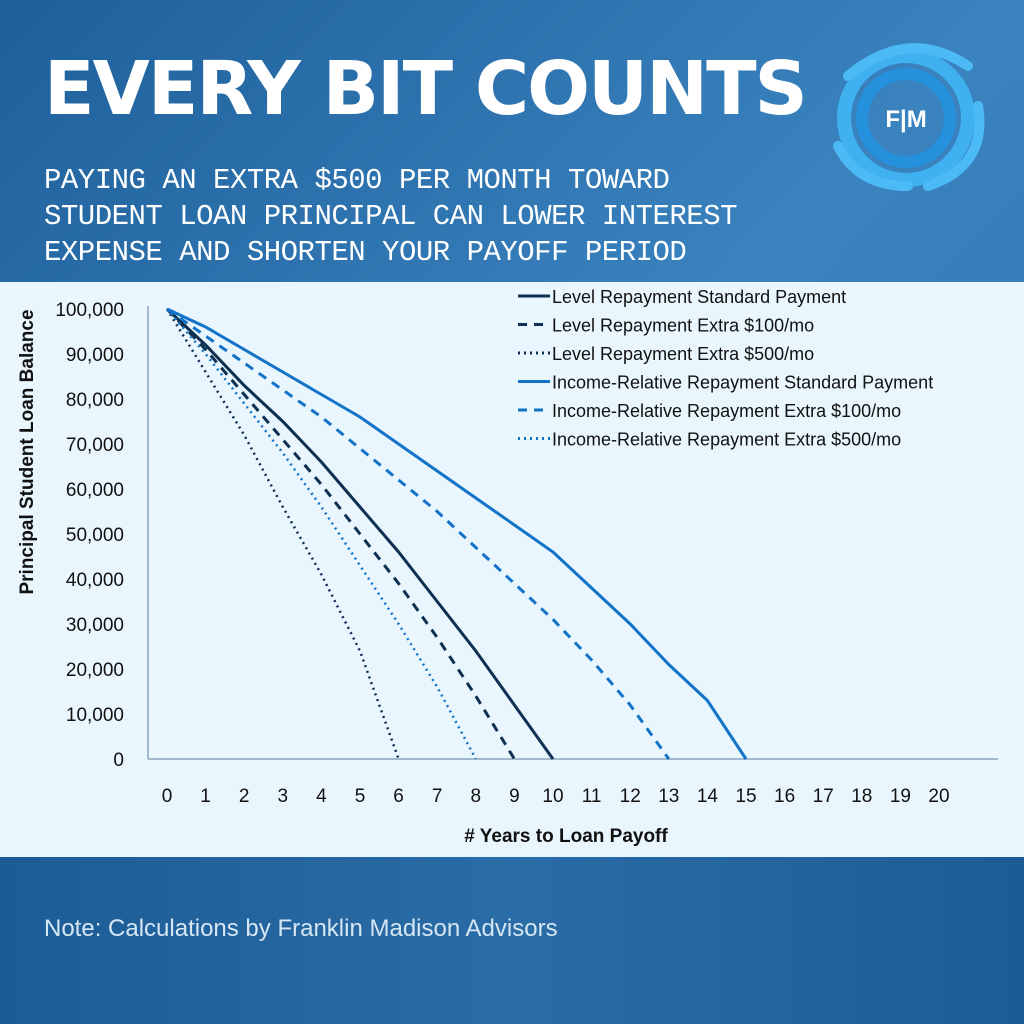  What do you see at coordinates (360, 796) in the screenshot?
I see `x-tick-label: 5` at bounding box center [360, 796].